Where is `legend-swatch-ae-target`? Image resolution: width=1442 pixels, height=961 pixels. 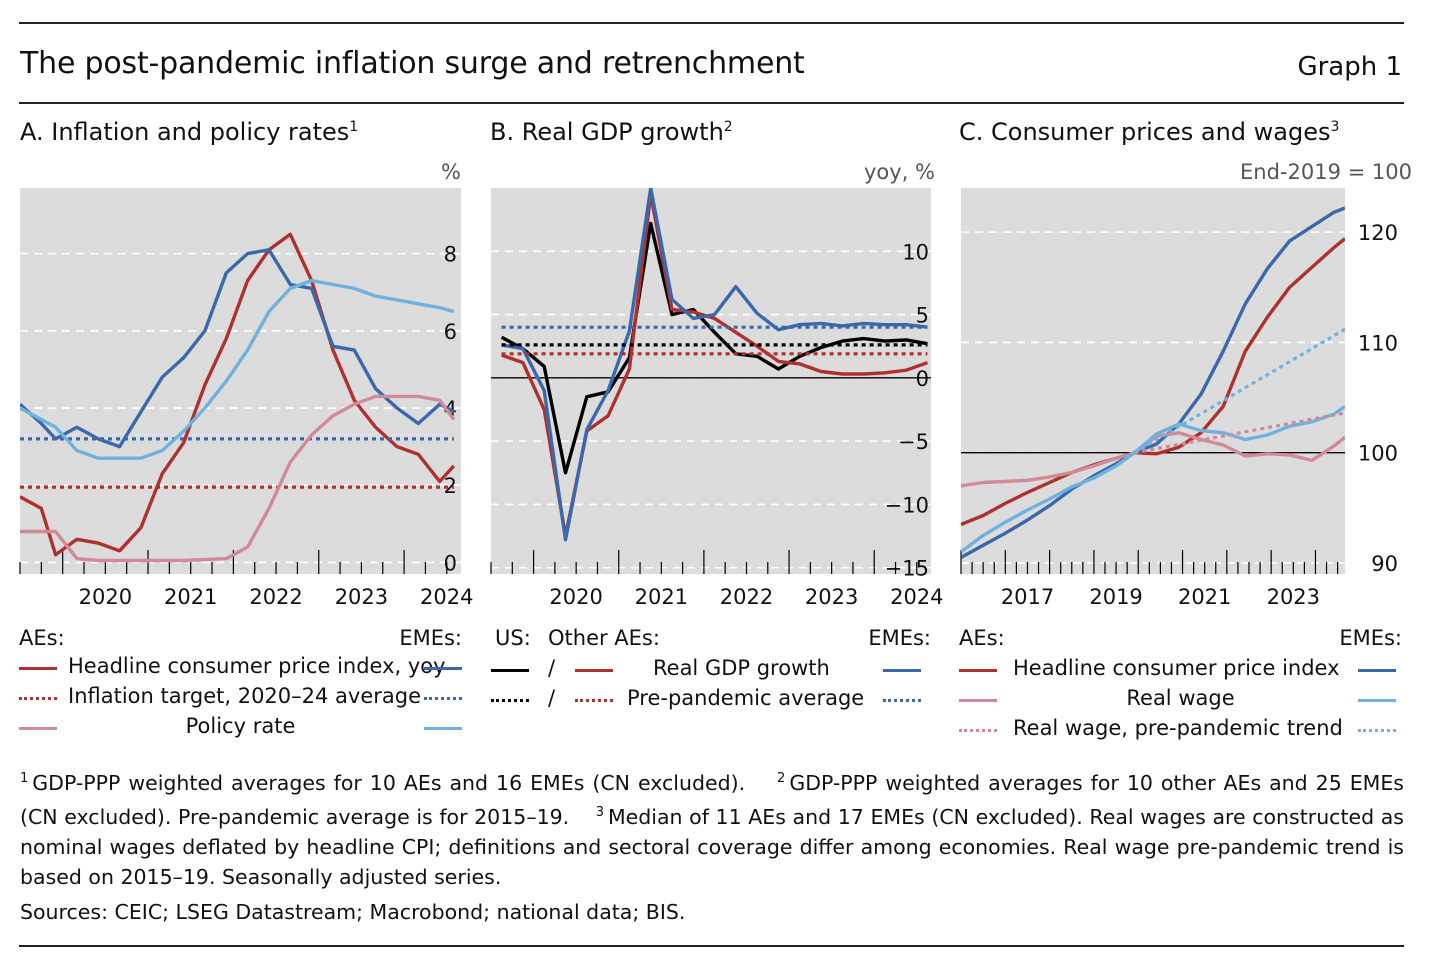
legend-swatch-ae-target is located at coordinates (38, 698).